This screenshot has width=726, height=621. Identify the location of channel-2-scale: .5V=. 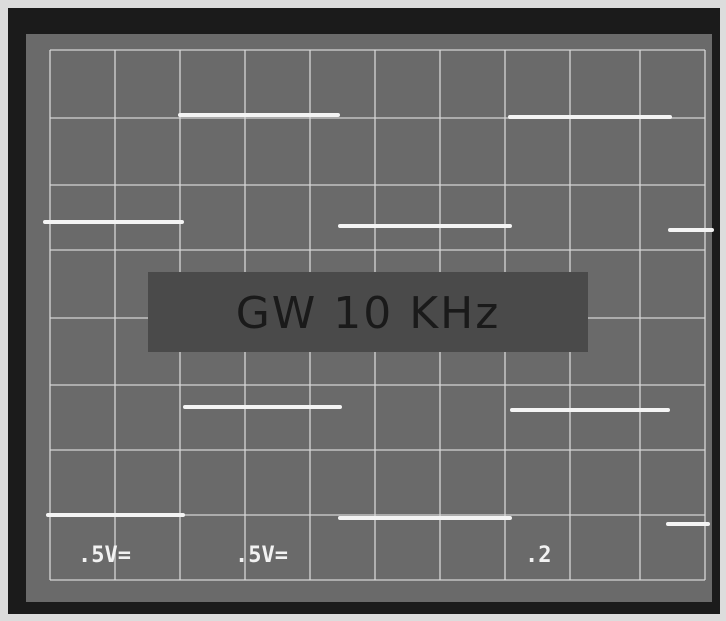
(261, 555).